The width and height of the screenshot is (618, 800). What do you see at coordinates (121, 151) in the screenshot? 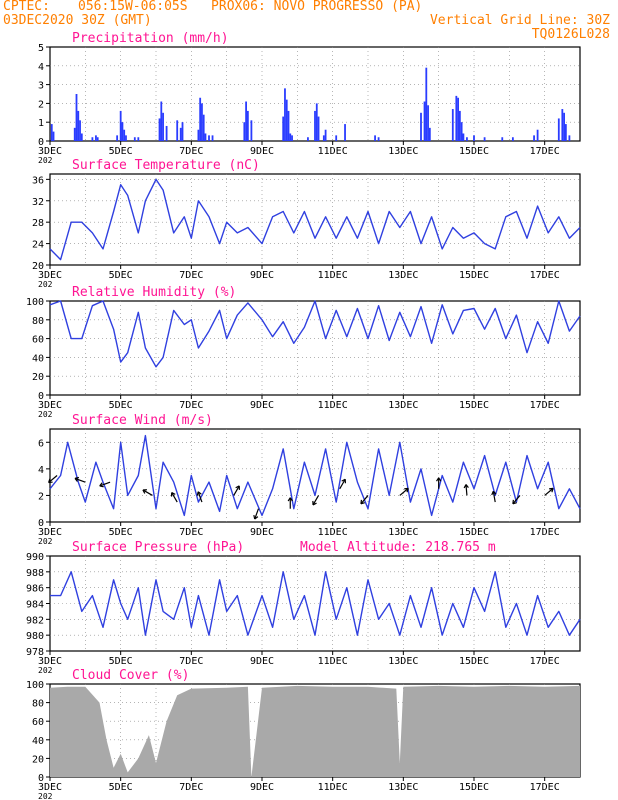
I see `precipitation-xtick-label: 5DEC` at bounding box center [121, 151].